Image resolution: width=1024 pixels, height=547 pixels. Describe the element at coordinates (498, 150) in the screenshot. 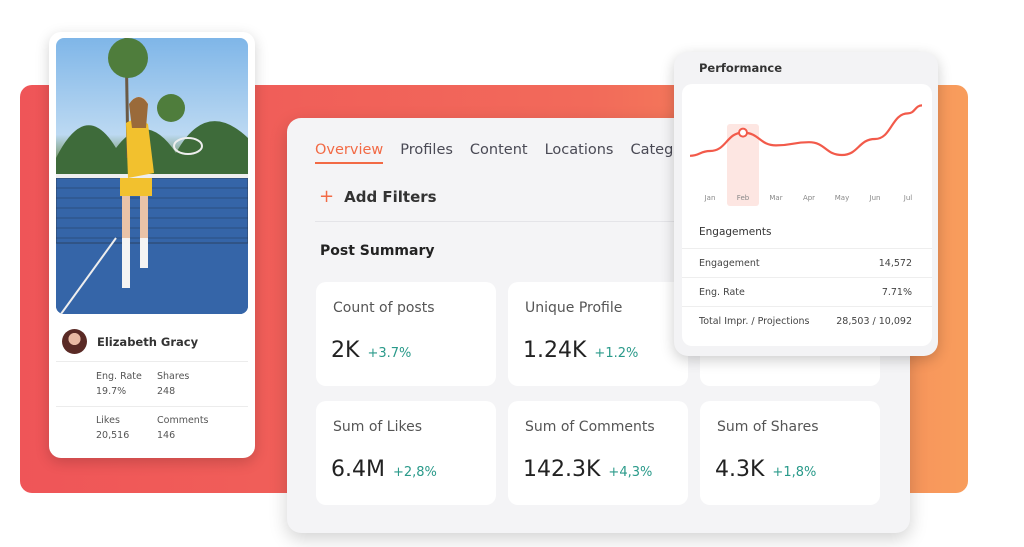

I see `tab-content: Content` at that location.